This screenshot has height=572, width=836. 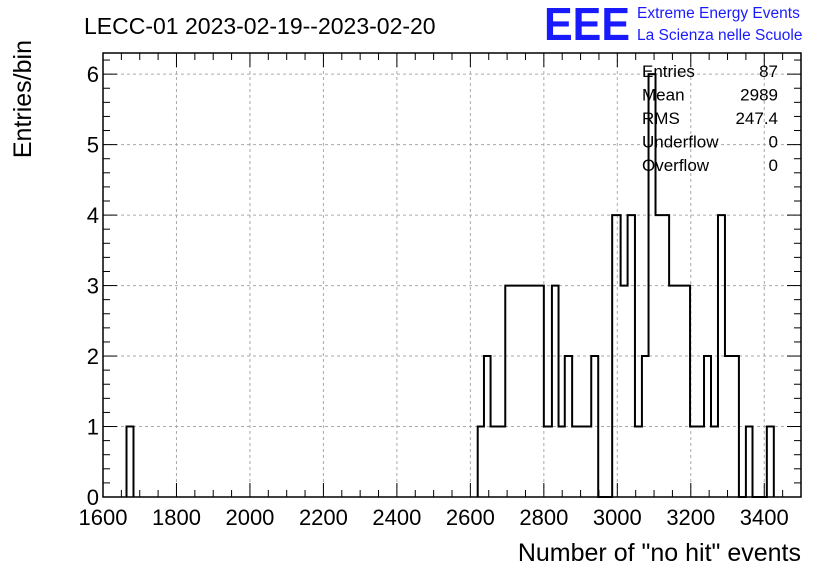 I want to click on y-tick-labels: 0 1 2 3 4 5 6, so click(x=93, y=286).